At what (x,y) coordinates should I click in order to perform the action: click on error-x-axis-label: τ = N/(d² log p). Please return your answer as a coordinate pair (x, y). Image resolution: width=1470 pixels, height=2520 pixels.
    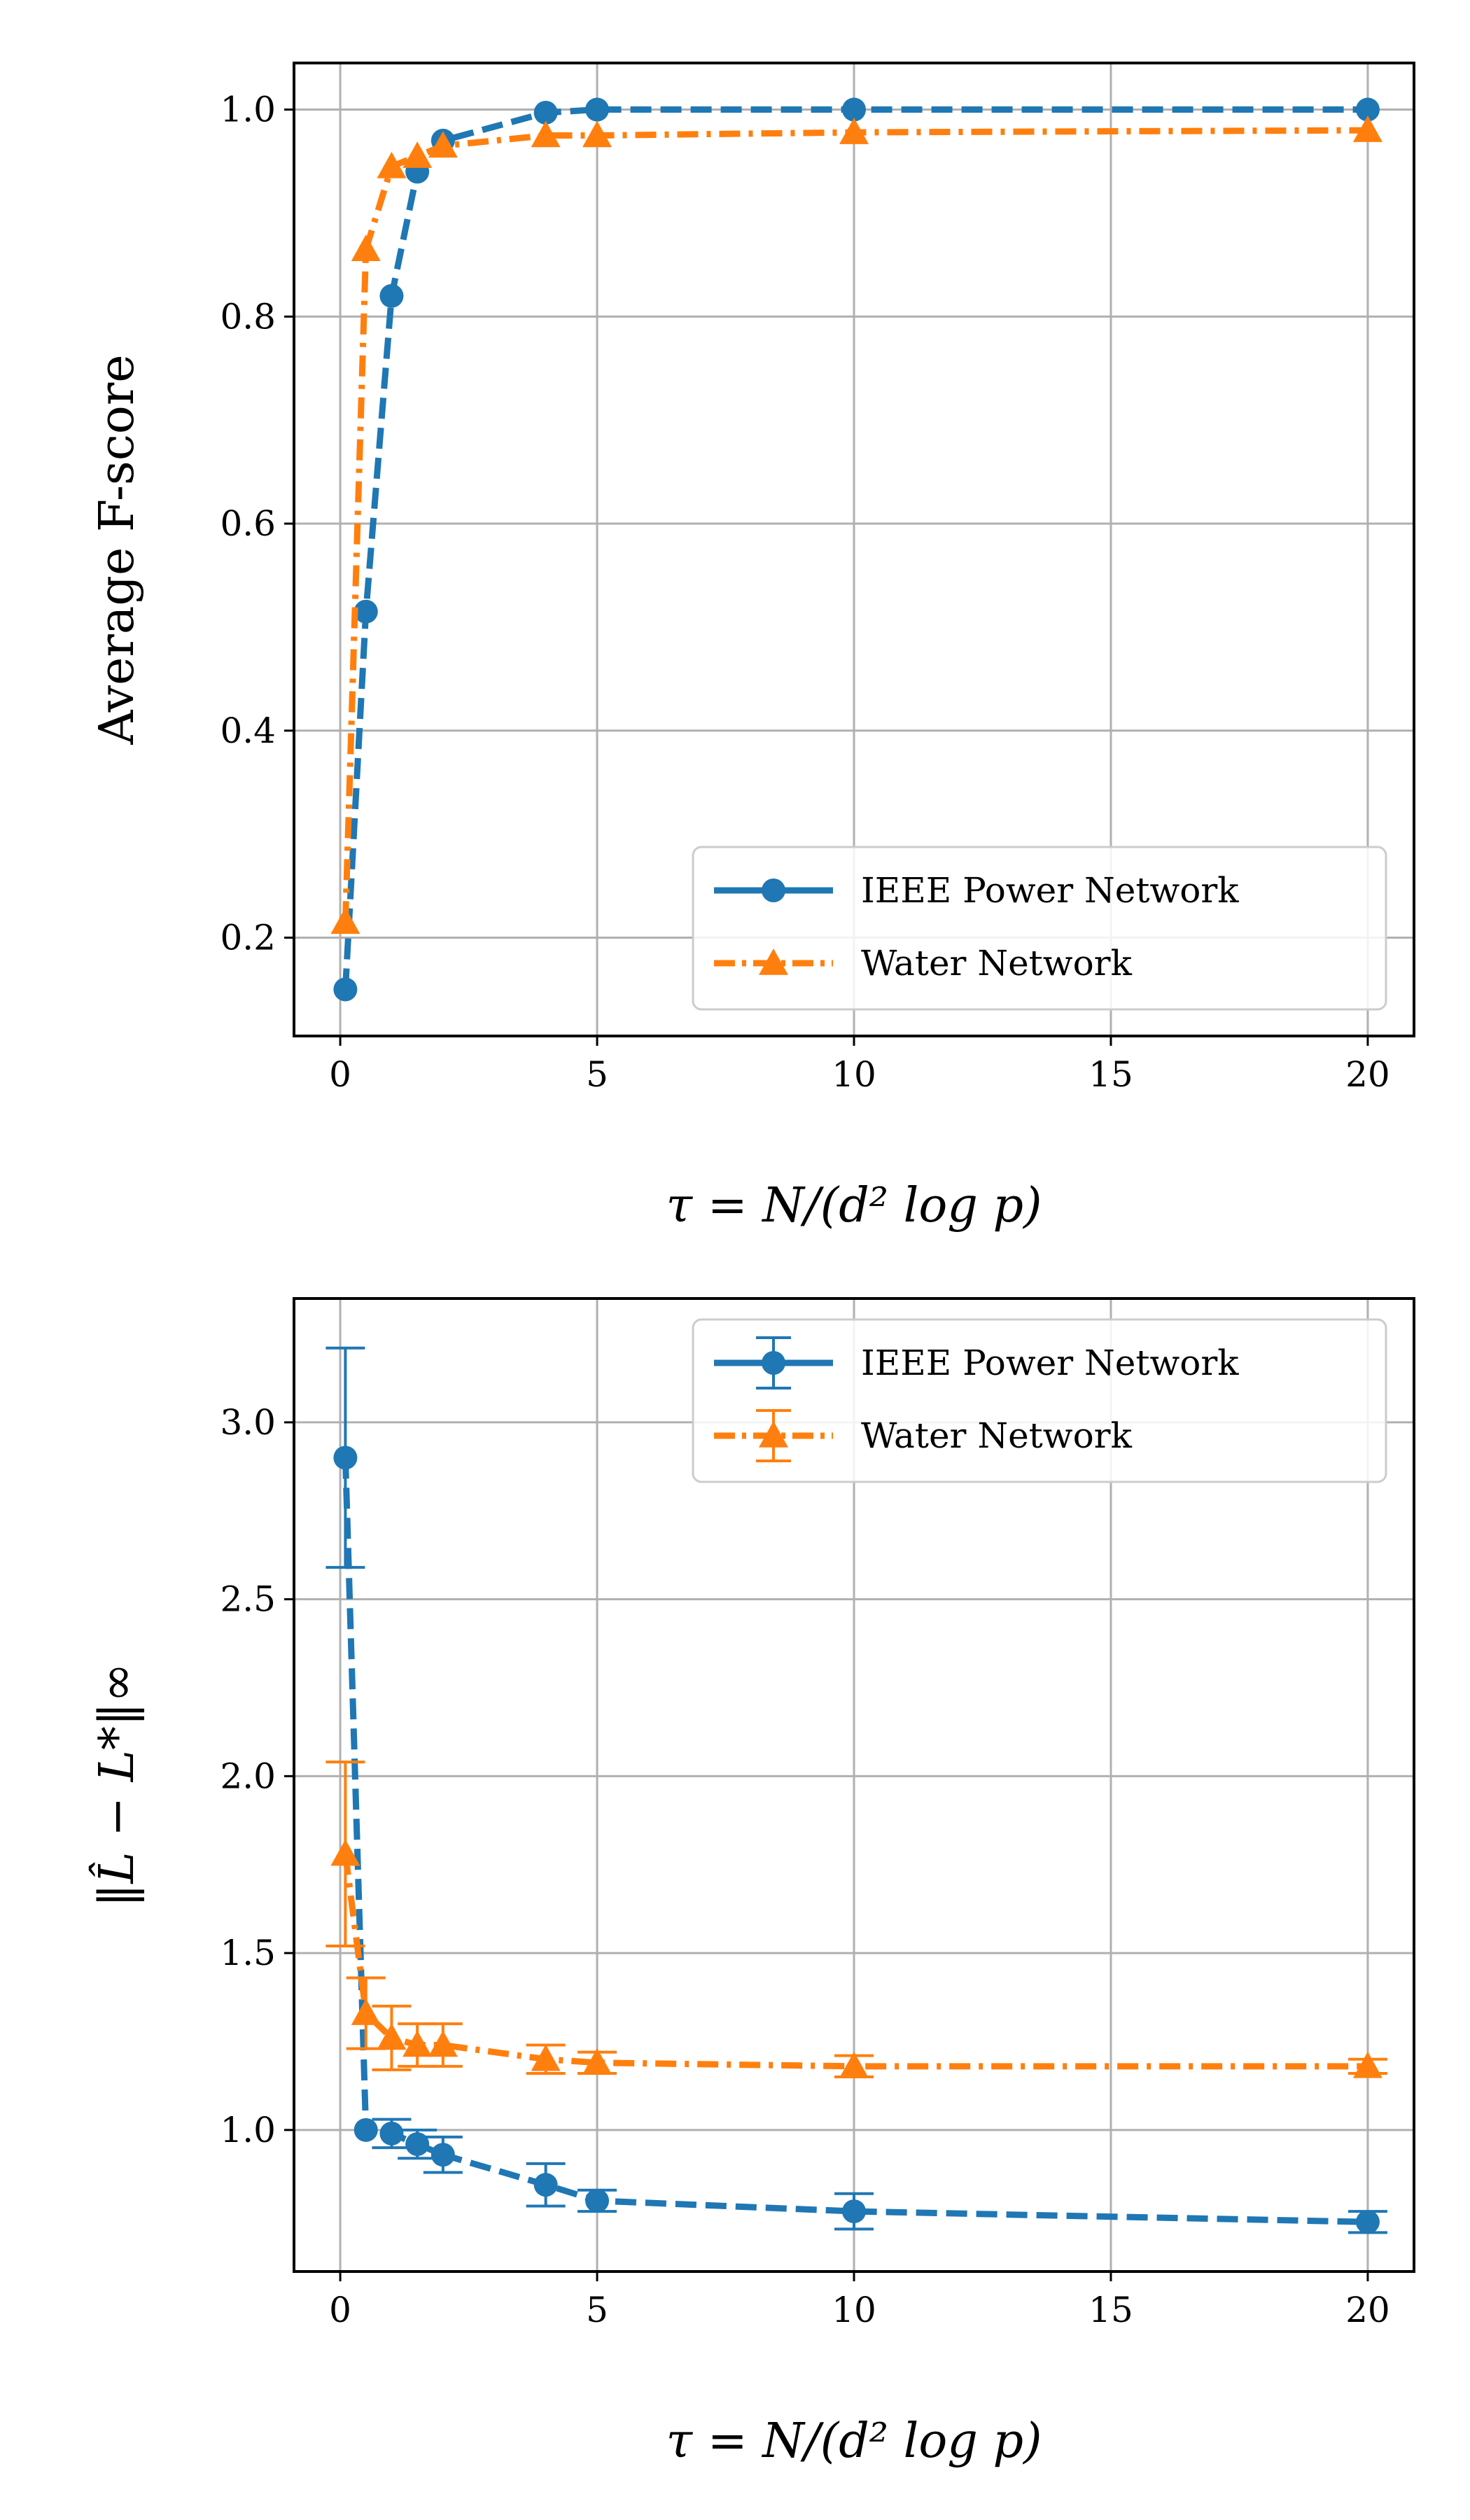
    Looking at the image, I should click on (854, 2441).